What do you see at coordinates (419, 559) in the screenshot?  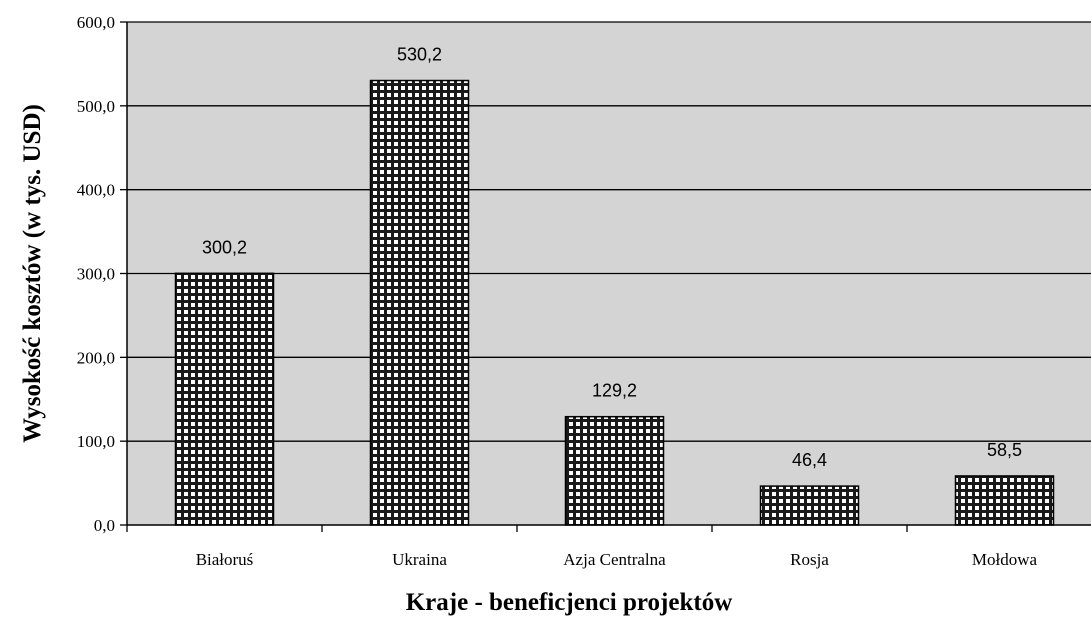 I see `x-tick-label: Ukraina` at bounding box center [419, 559].